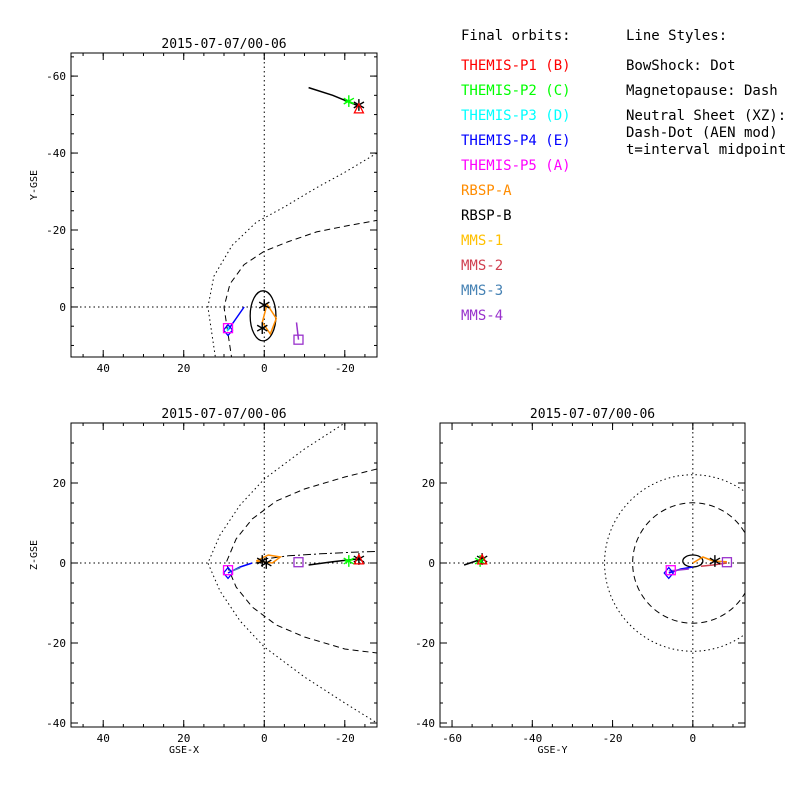 The image size is (800, 800). I want to click on legend-entry-themis-p1-b: THEMIS-P1 (B), so click(516, 66).